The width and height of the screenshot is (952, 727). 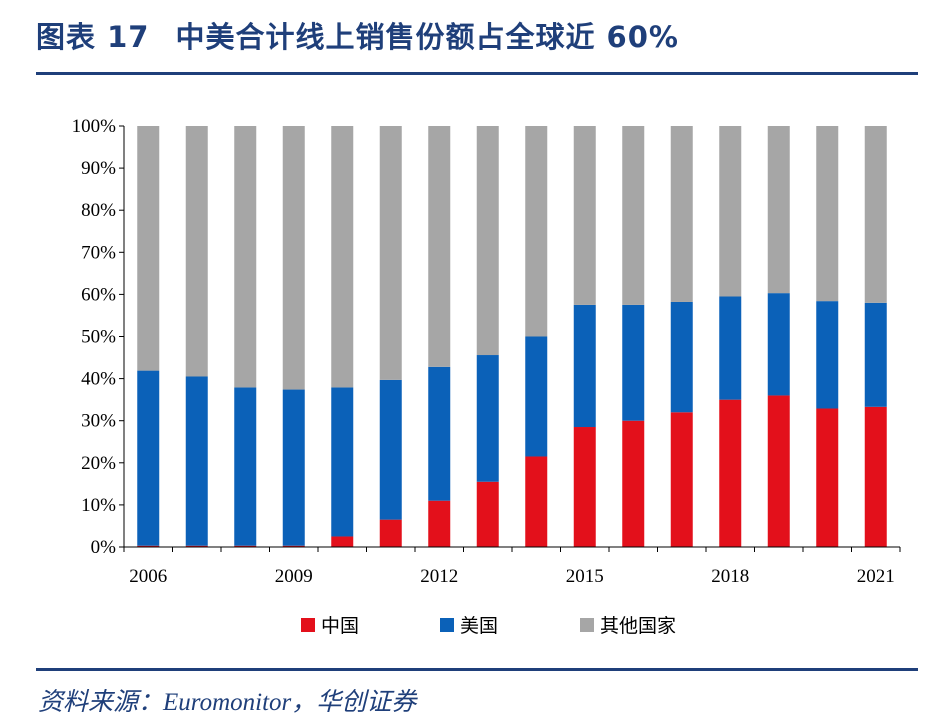 What do you see at coordinates (638, 626) in the screenshot?
I see `legend-label: 其他国家` at bounding box center [638, 626].